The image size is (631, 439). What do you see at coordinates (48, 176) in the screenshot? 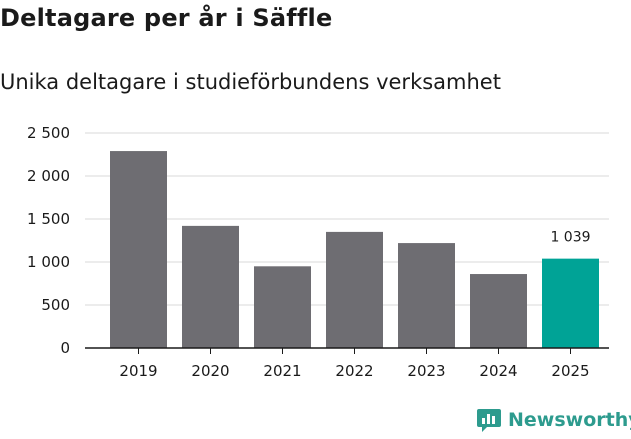
I see `y-tick-label: 2 000` at bounding box center [48, 176].